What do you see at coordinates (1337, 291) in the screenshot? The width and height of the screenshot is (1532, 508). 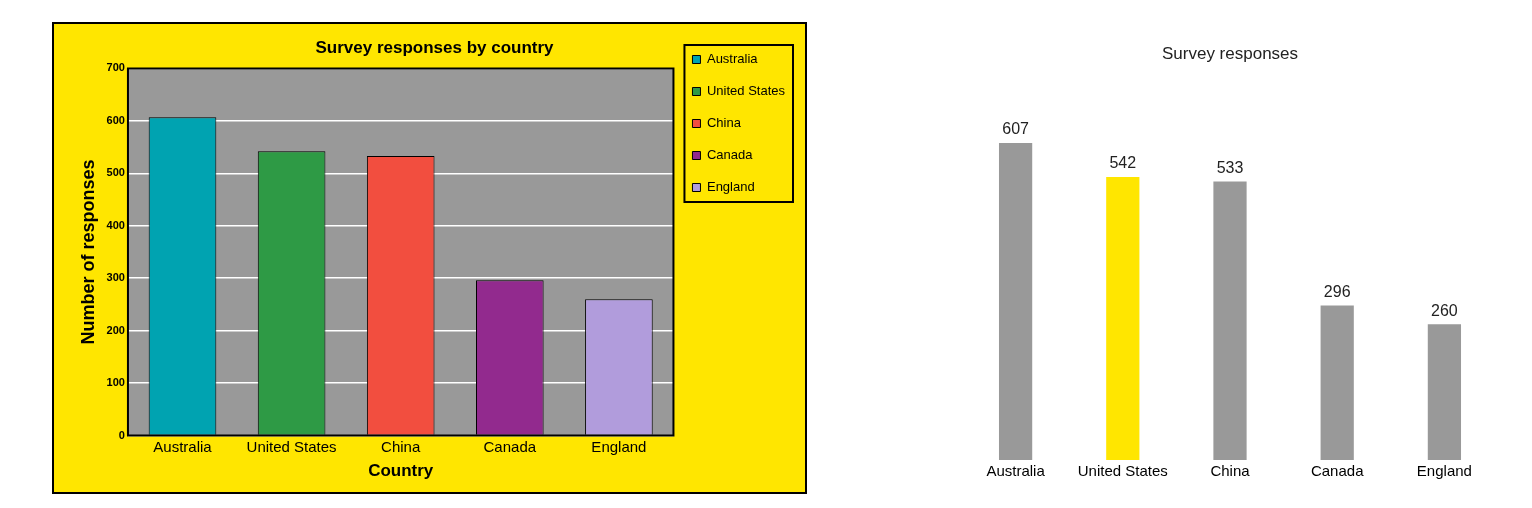 I see `data-label: 296` at bounding box center [1337, 291].